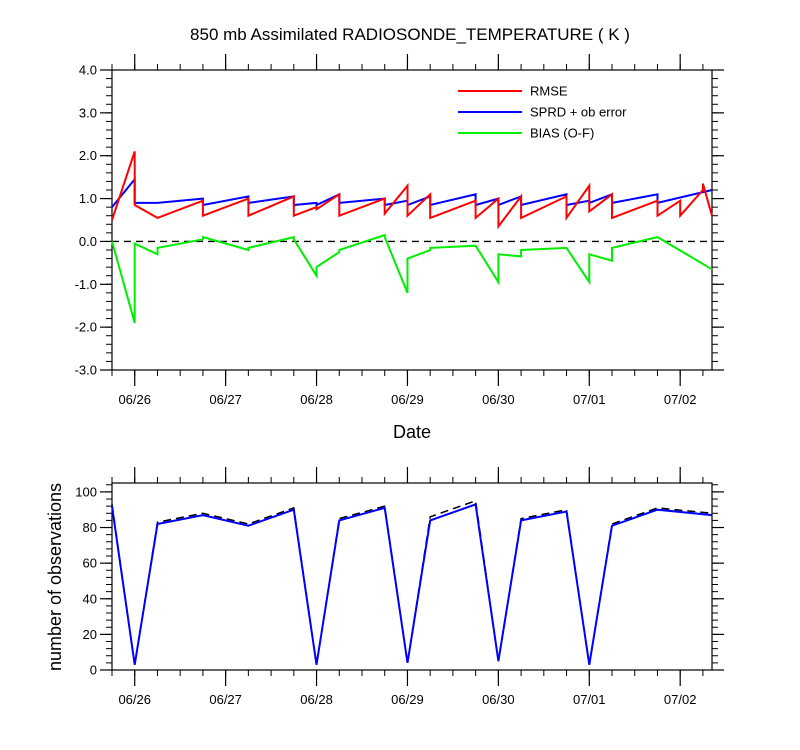  What do you see at coordinates (88, 198) in the screenshot?
I see `y-tick-label: 1.0` at bounding box center [88, 198].